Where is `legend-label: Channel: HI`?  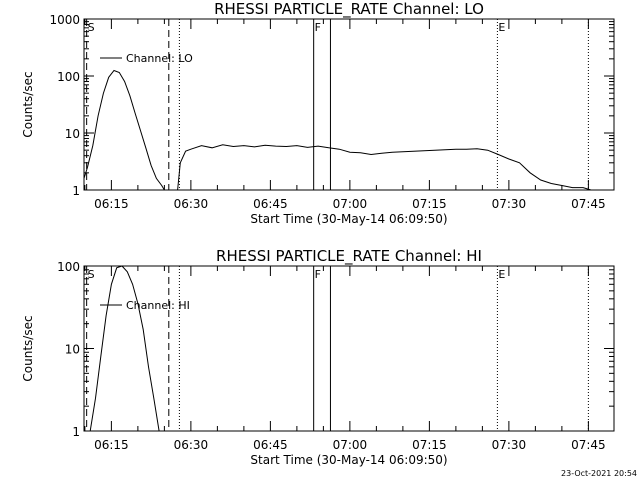
legend-label: Channel: HI is located at coordinates (158, 305).